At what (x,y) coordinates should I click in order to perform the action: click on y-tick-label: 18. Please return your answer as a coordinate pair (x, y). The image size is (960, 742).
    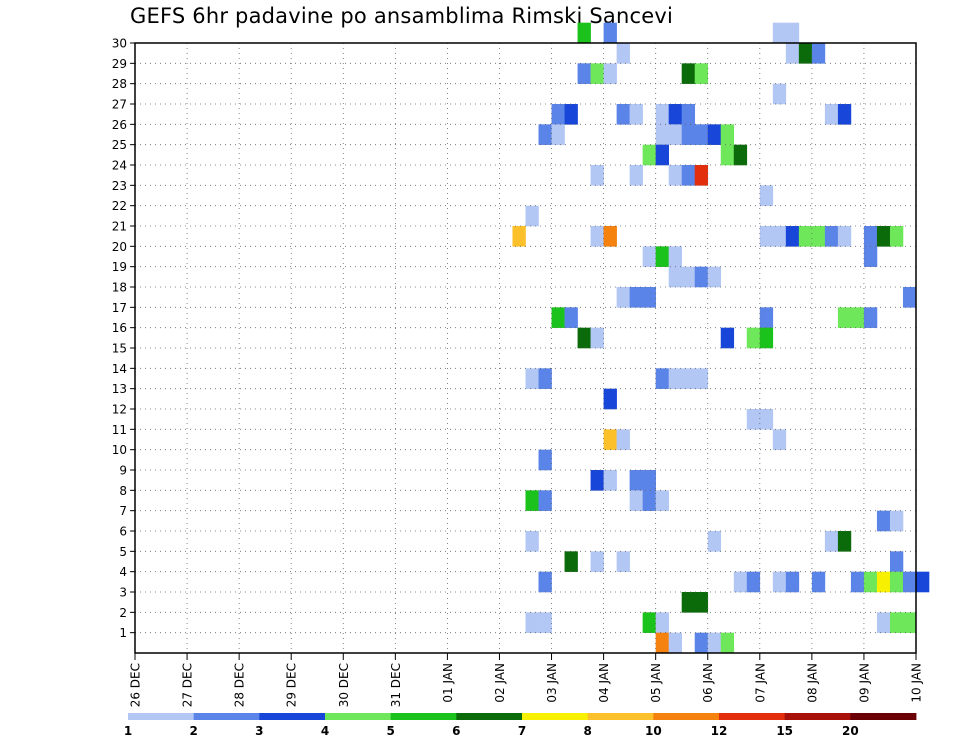
    Looking at the image, I should click on (119, 288).